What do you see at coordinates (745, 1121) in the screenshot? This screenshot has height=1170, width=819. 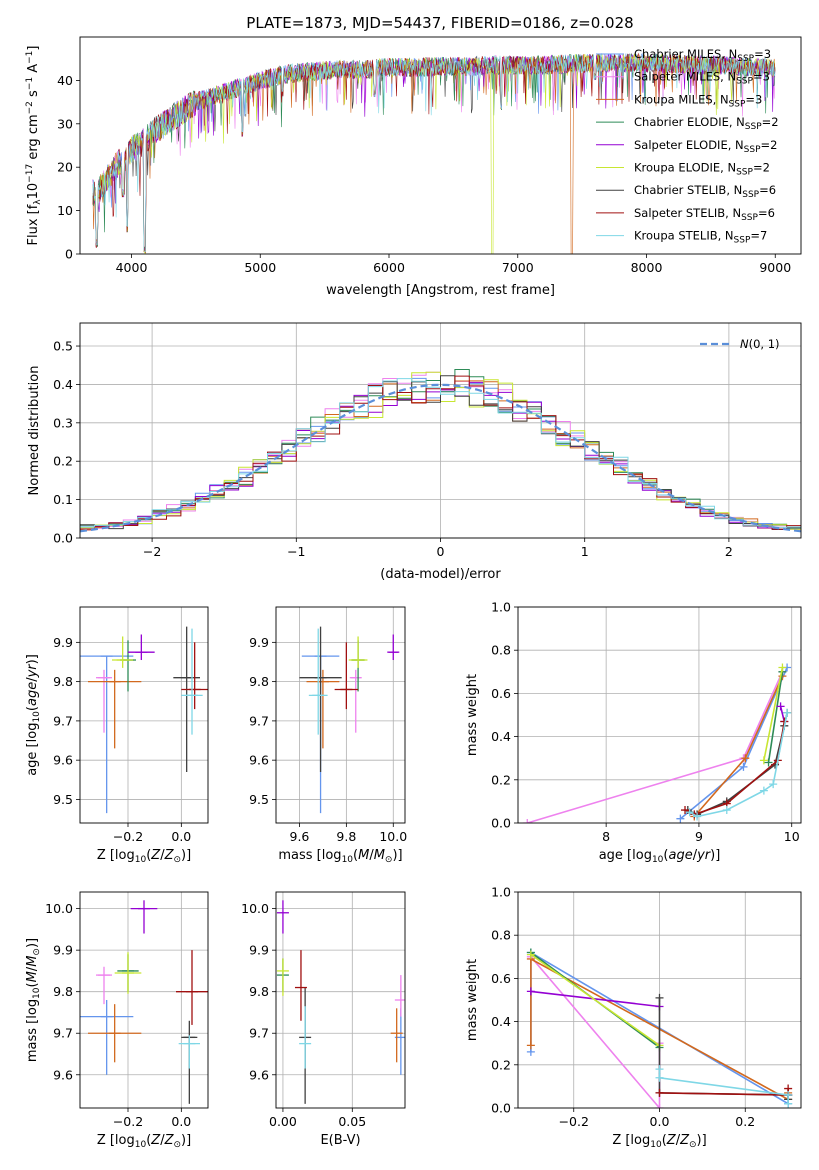 I see `x-tick-label: 0.2` at bounding box center [745, 1121].